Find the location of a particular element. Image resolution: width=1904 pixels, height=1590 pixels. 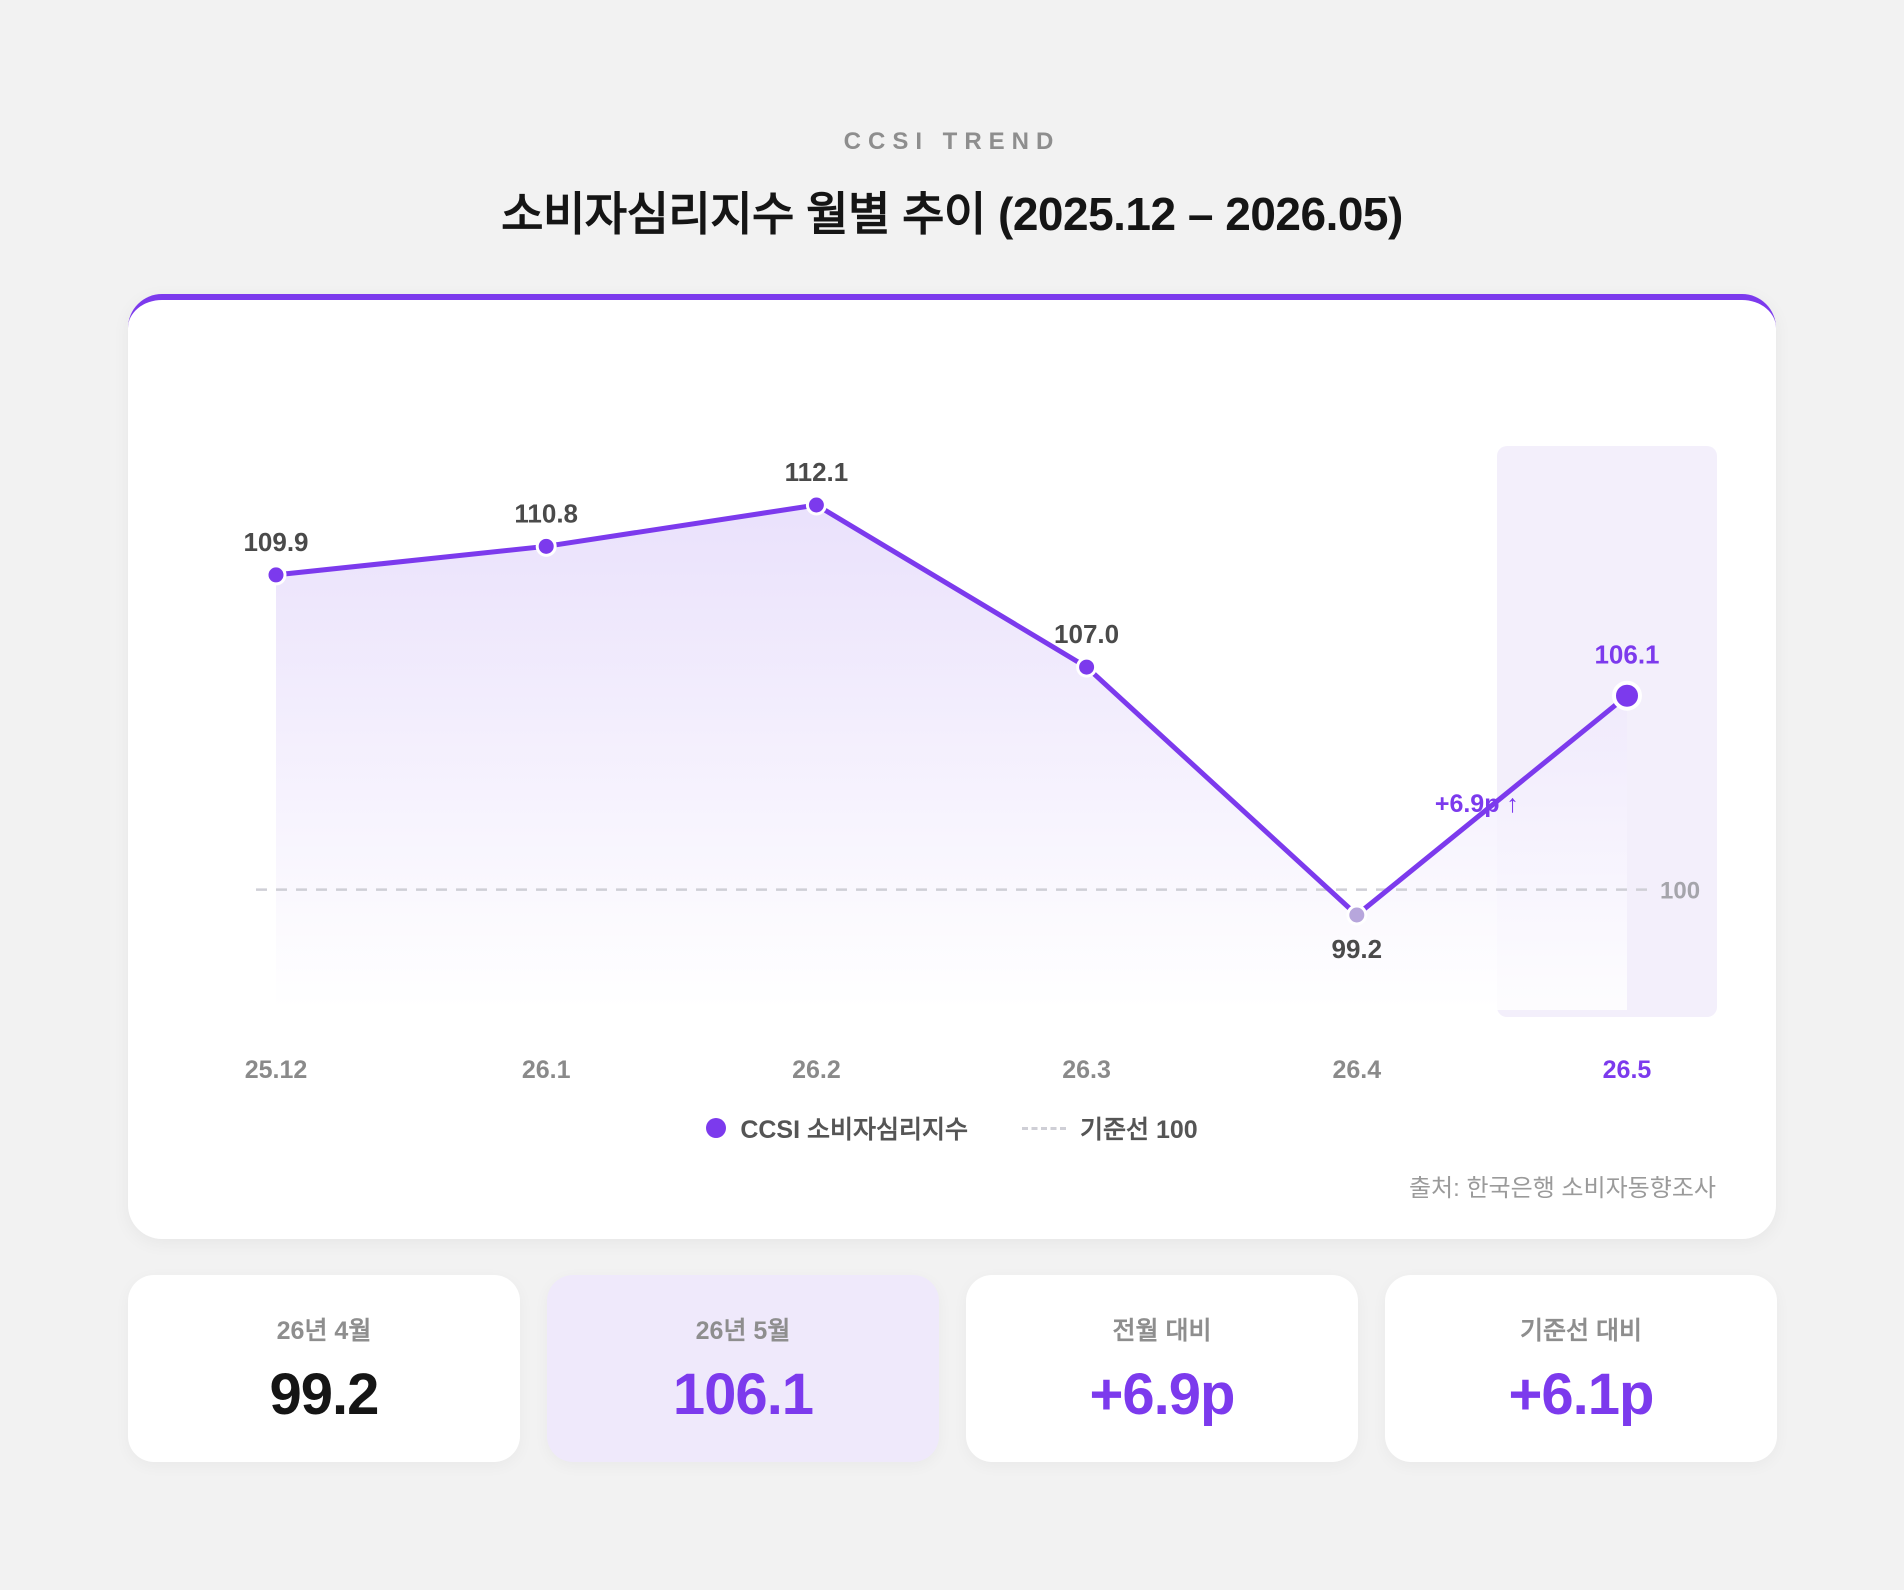

stat-card-baseline-diff: 기준선 대비 +6.1p is located at coordinates (1581, 1368).